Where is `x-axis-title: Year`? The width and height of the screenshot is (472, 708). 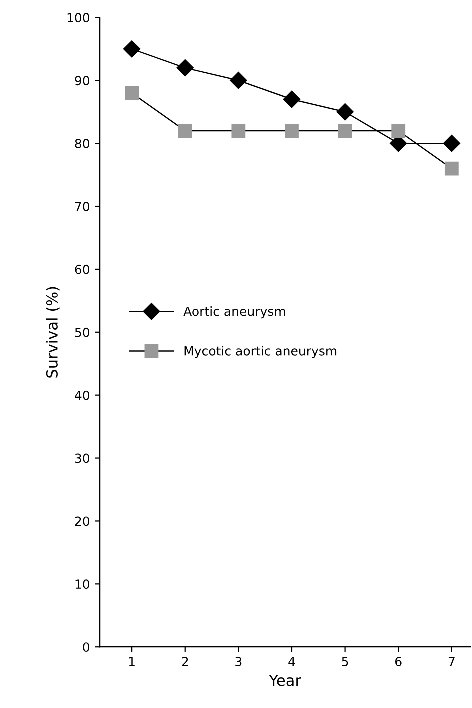 x-axis-title: Year is located at coordinates (285, 680).